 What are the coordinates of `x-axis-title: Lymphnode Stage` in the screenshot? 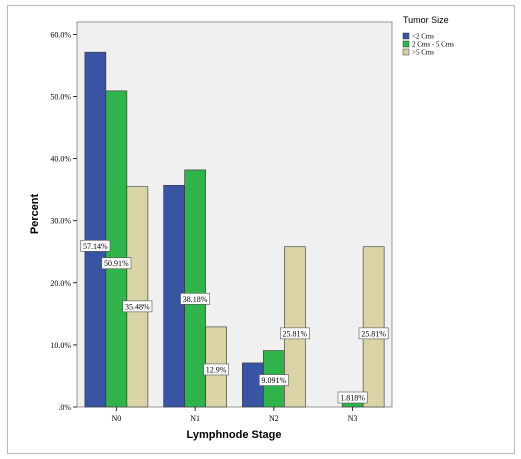 It's located at (234, 435).